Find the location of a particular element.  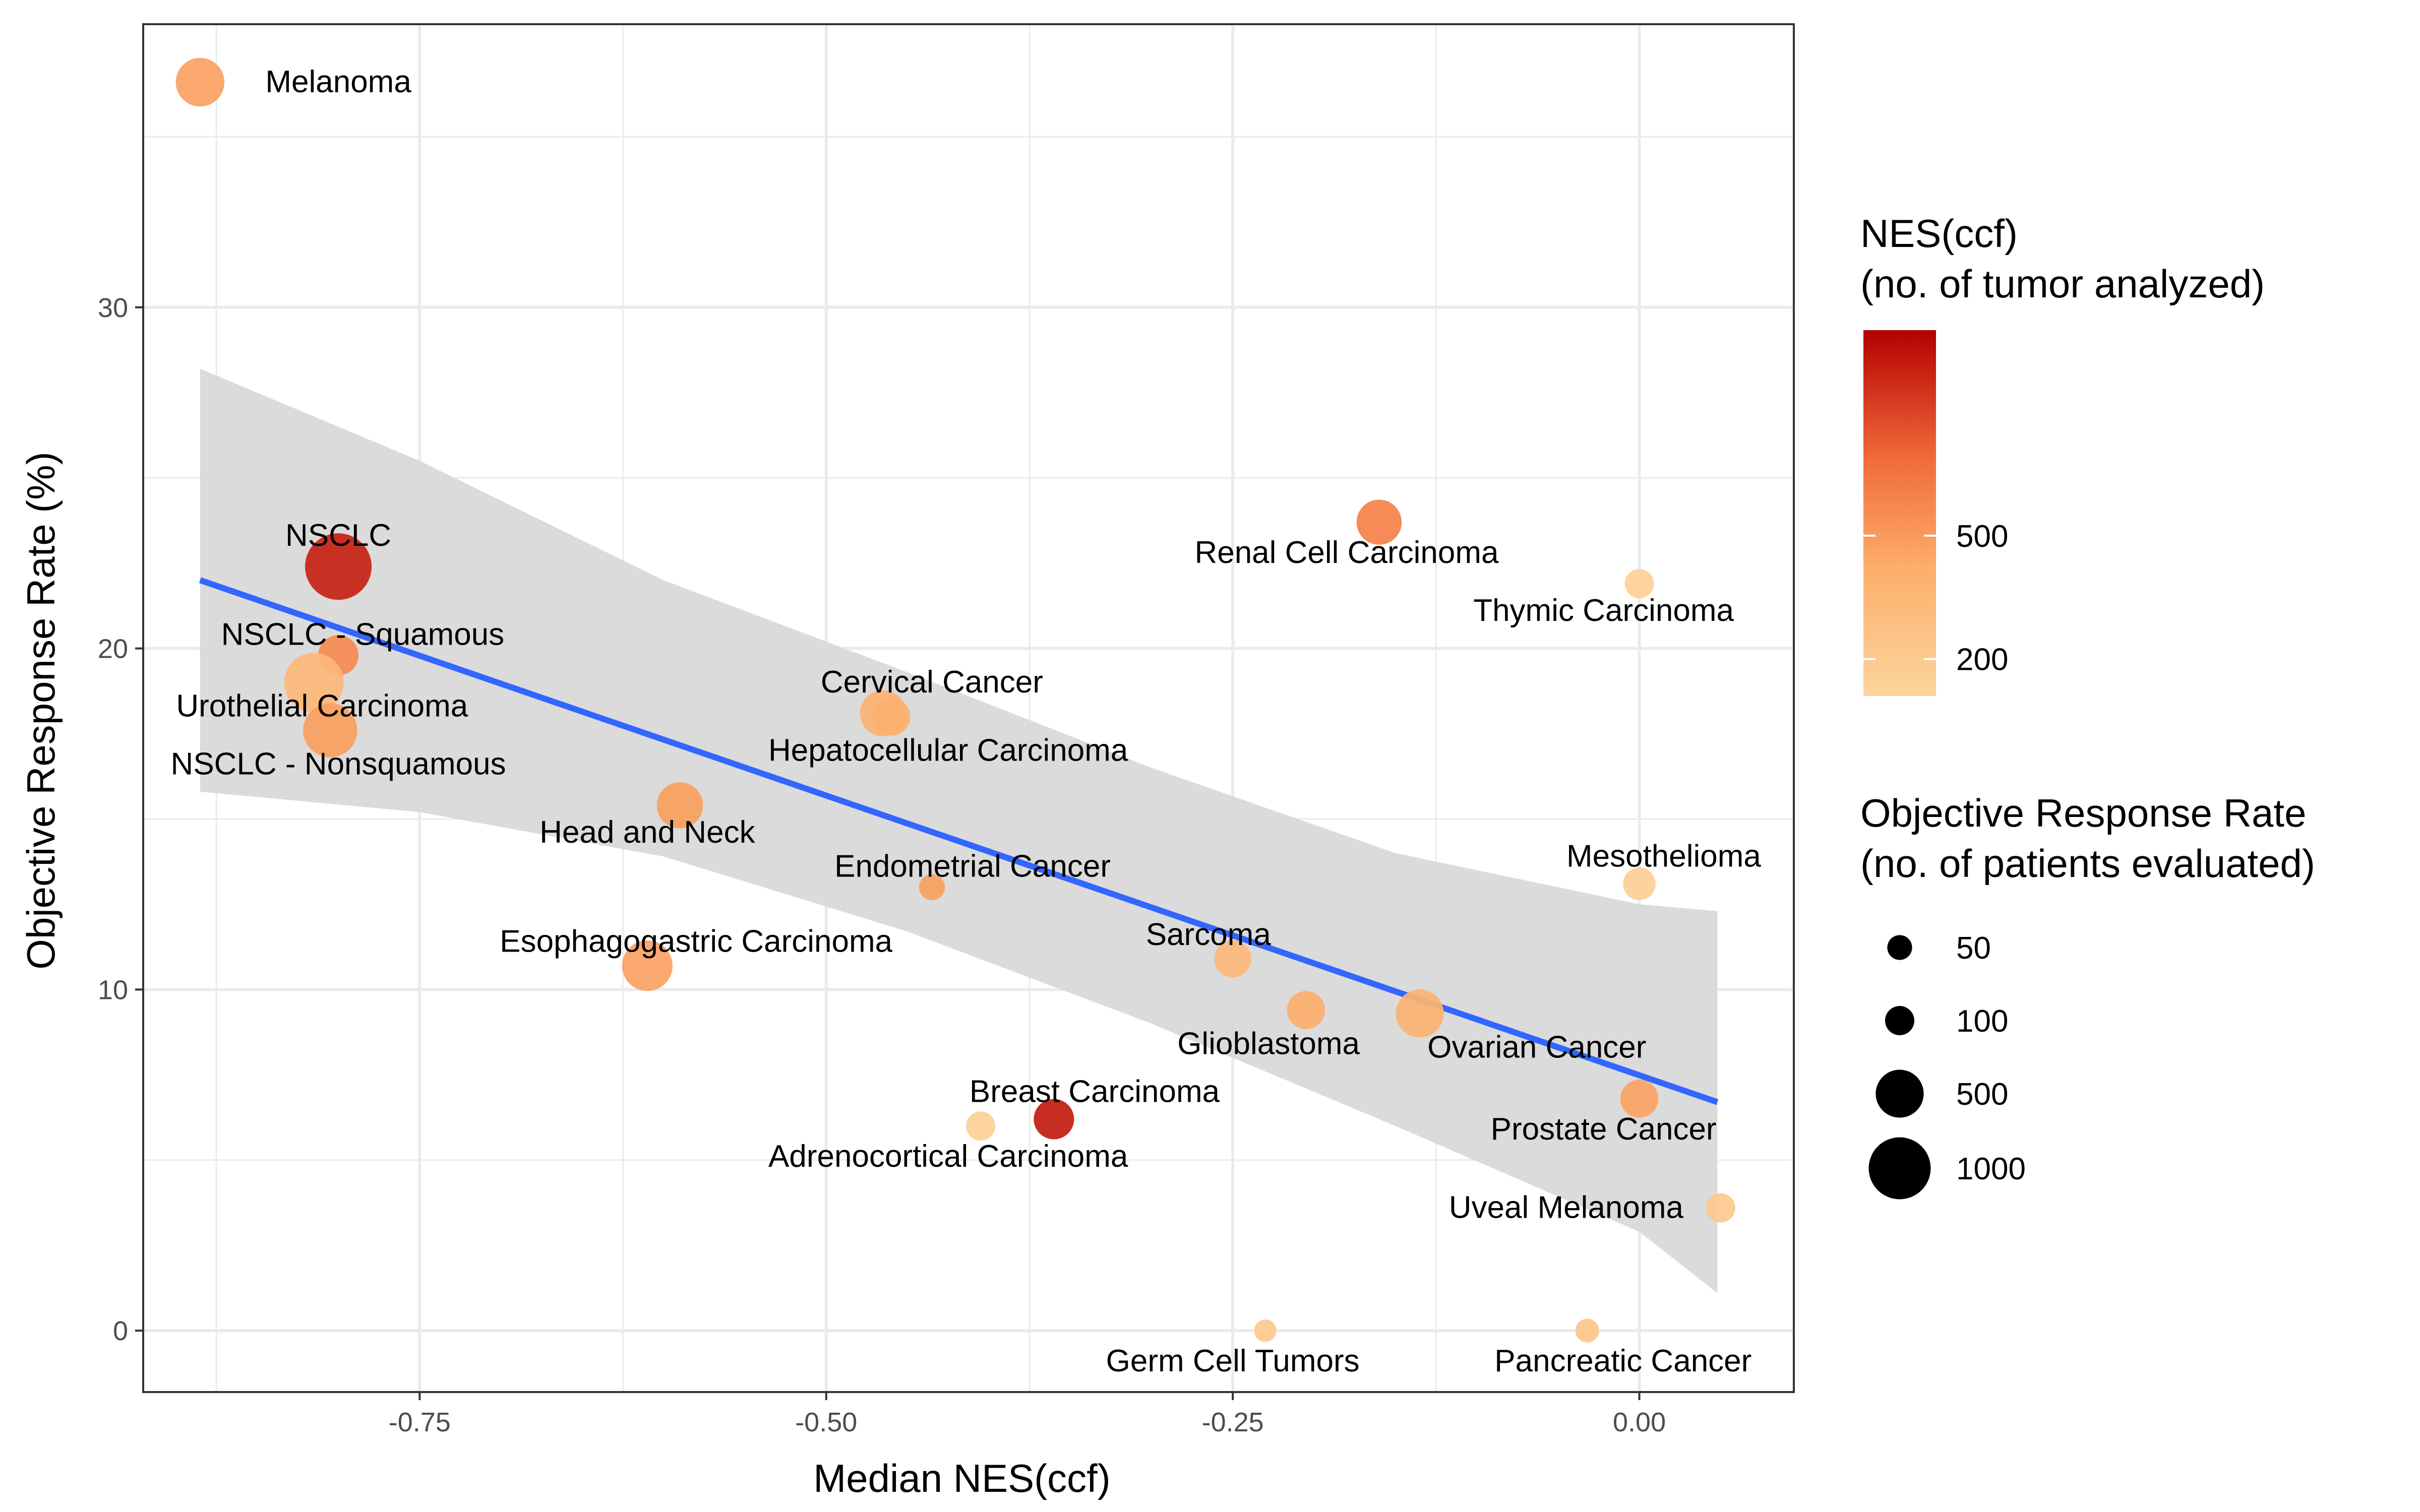

point-label-melanoma: Melanoma is located at coordinates (338, 82).